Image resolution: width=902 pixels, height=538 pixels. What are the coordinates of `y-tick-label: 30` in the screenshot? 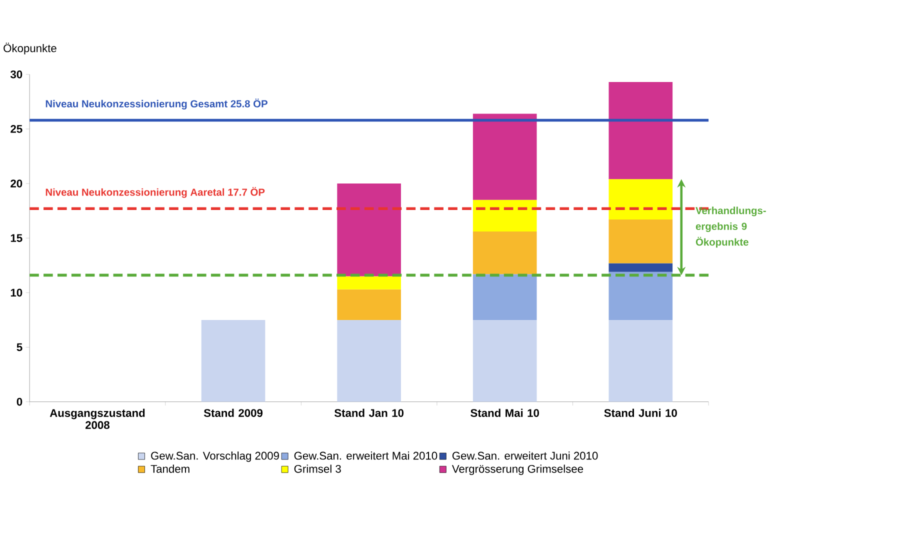 It's located at (16, 74).